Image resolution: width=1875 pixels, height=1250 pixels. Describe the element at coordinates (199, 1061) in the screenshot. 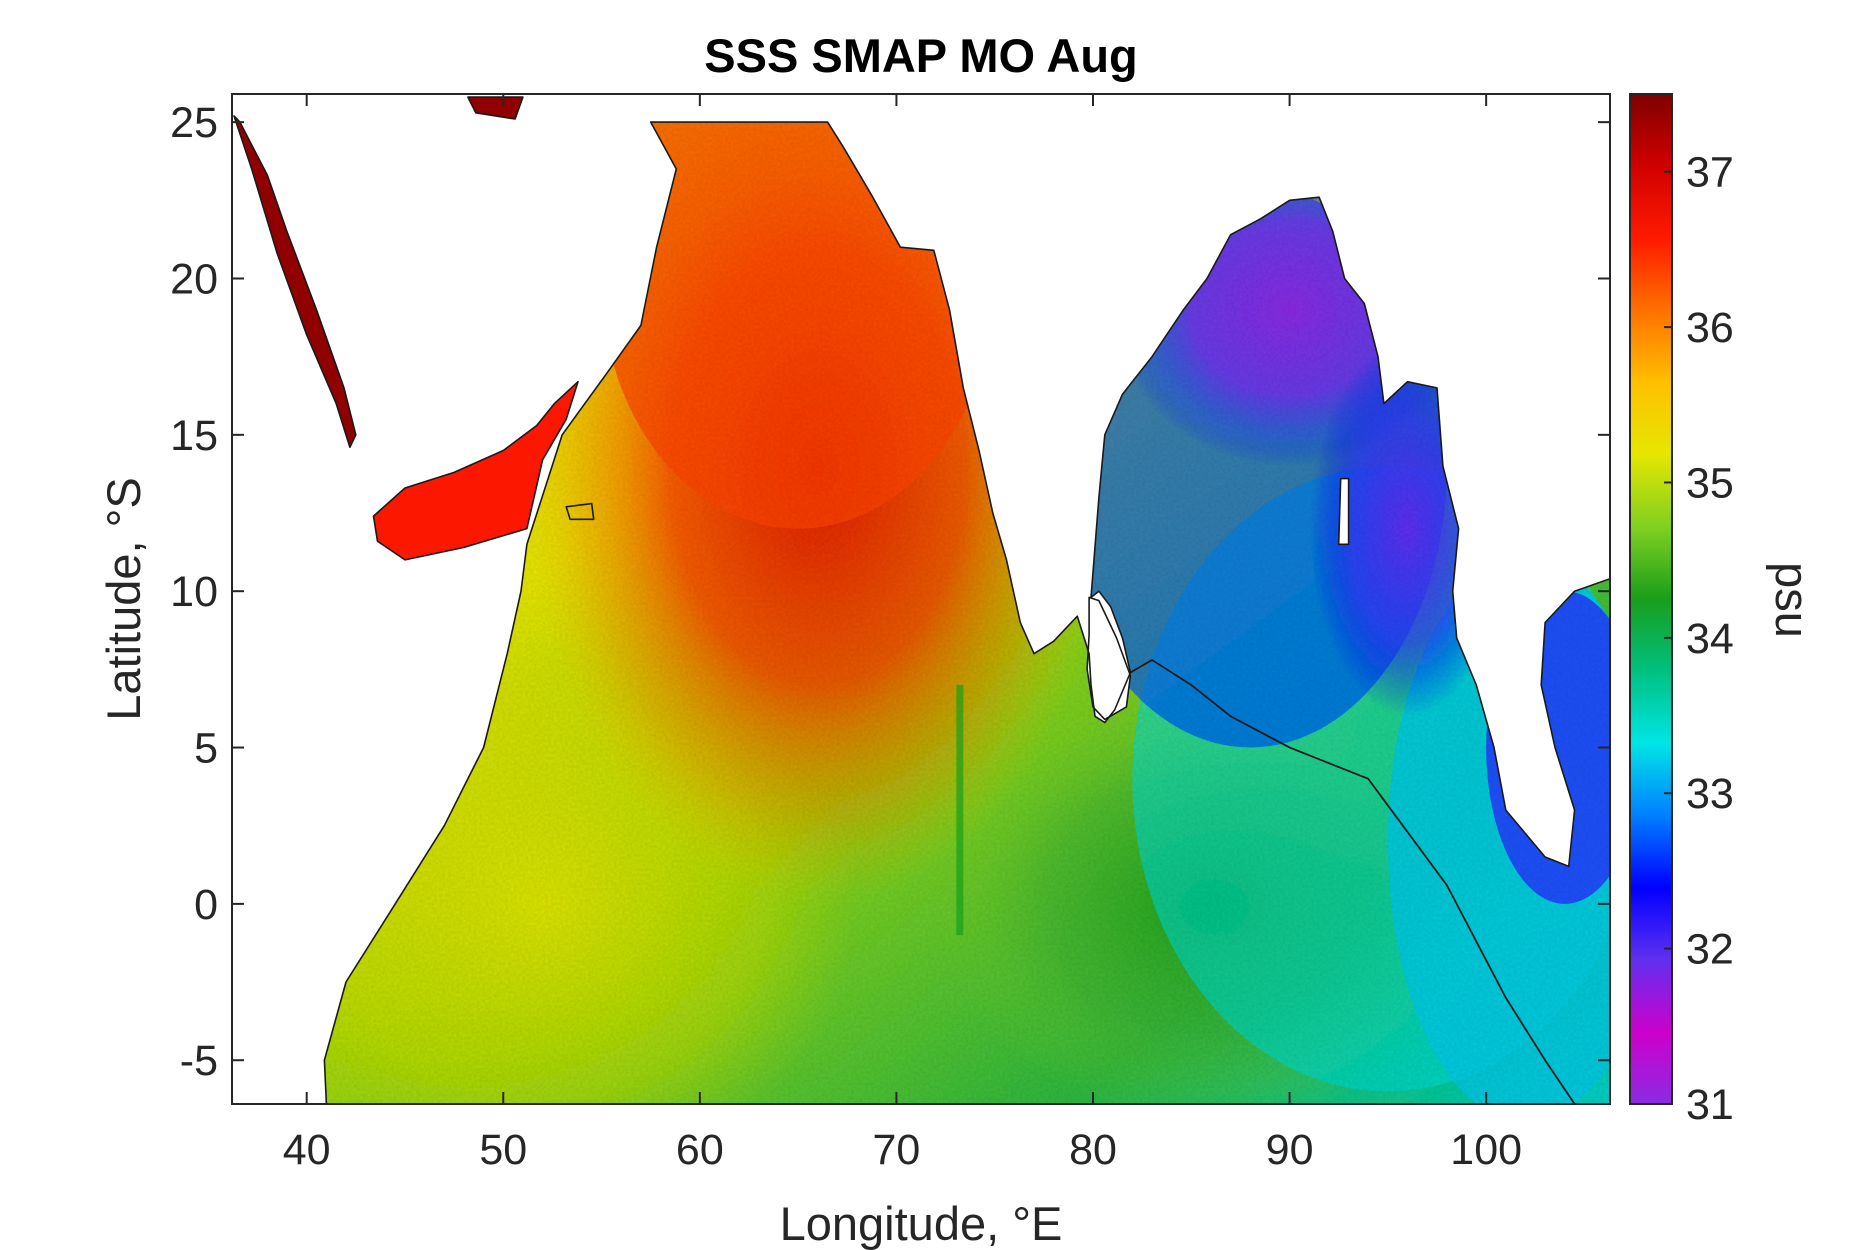

I see `y-axis-tick-label: -5` at that location.